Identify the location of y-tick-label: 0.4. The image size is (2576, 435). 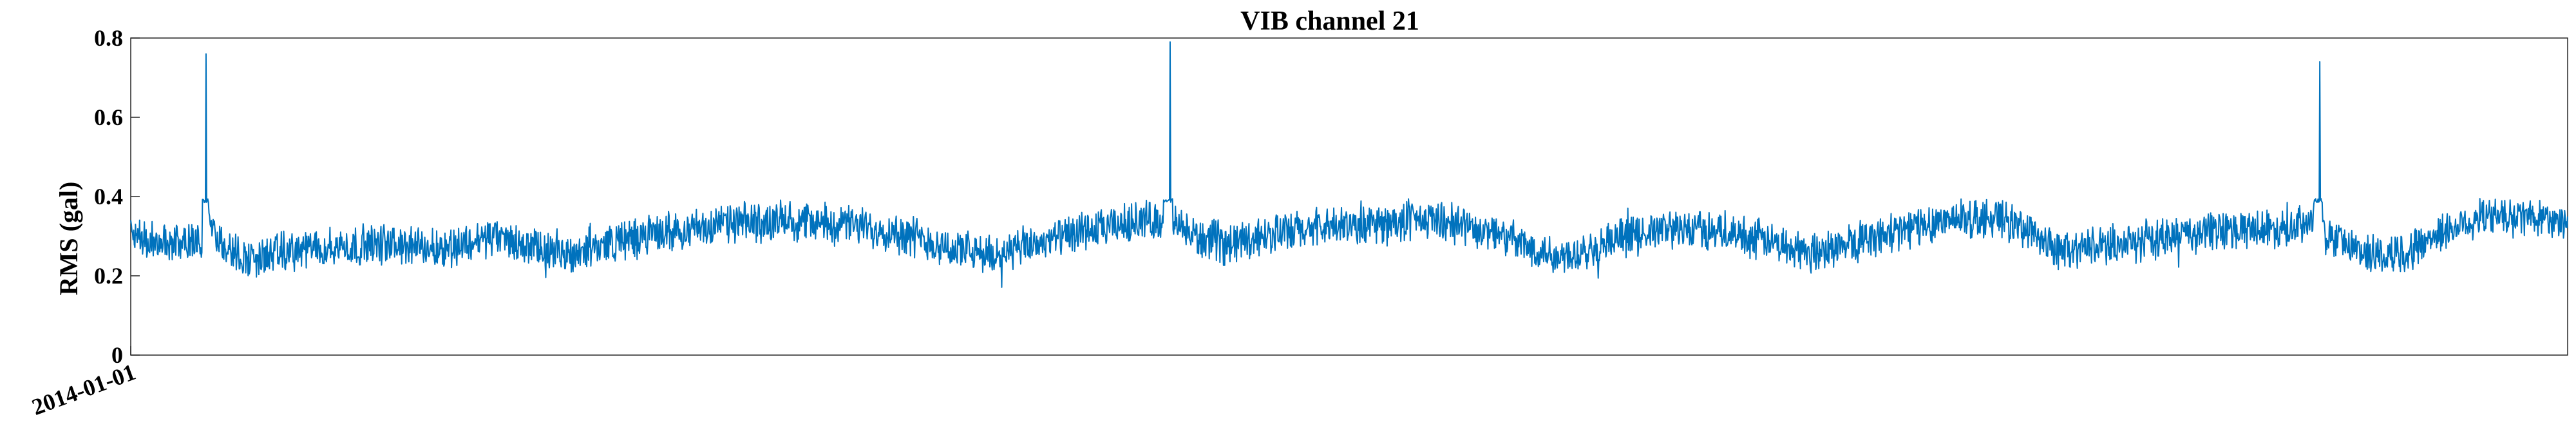
(108, 196).